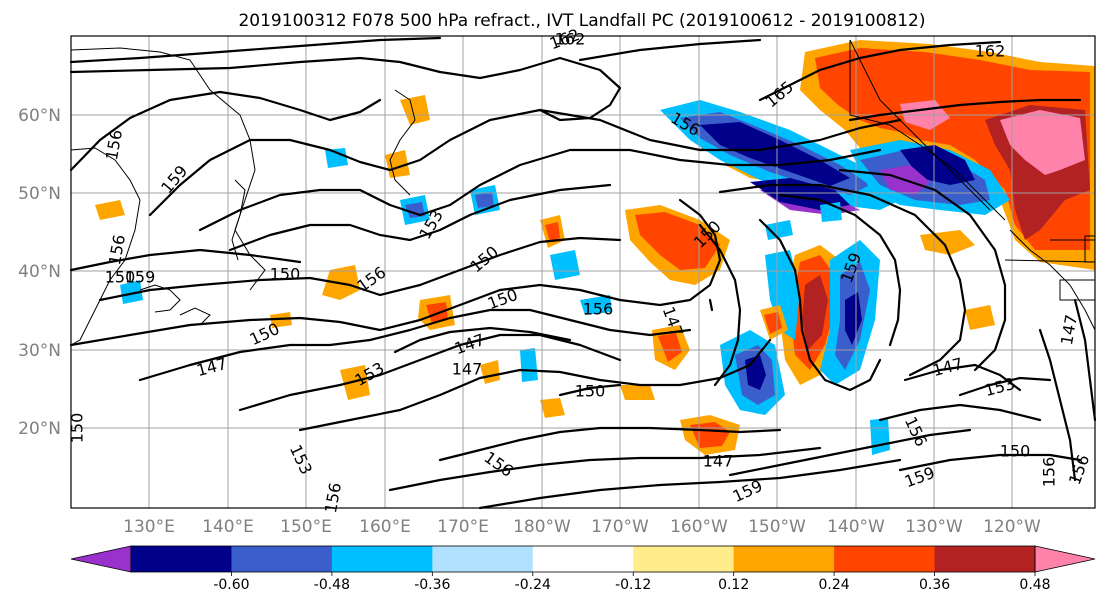 Image resolution: width=1105 pixels, height=601 pixels. What do you see at coordinates (570, 39) in the screenshot?
I see `contour-label: 162` at bounding box center [570, 39].